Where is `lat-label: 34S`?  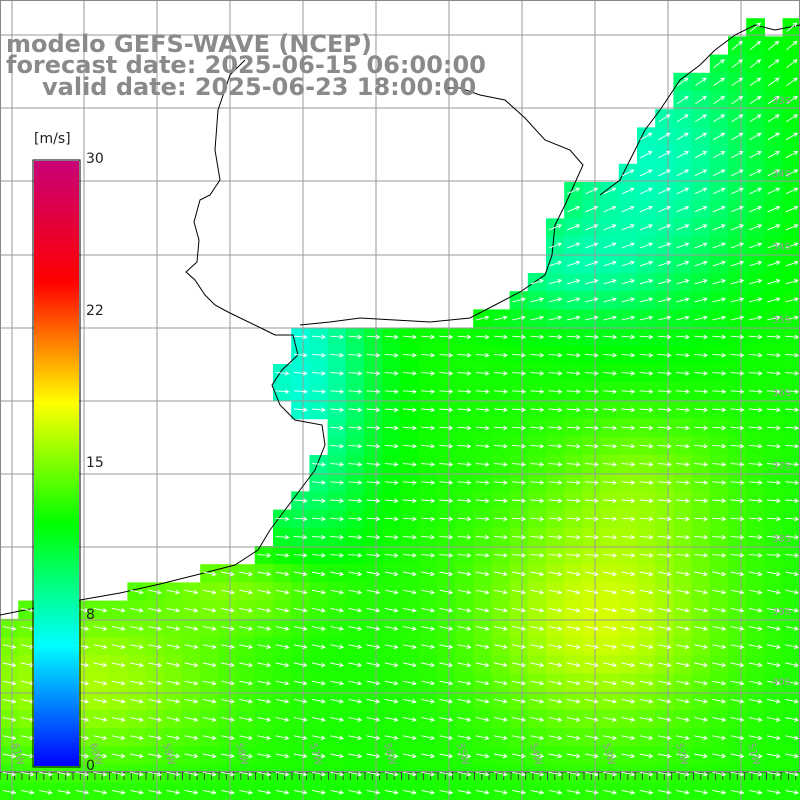 lat-label: 34S is located at coordinates (781, 247).